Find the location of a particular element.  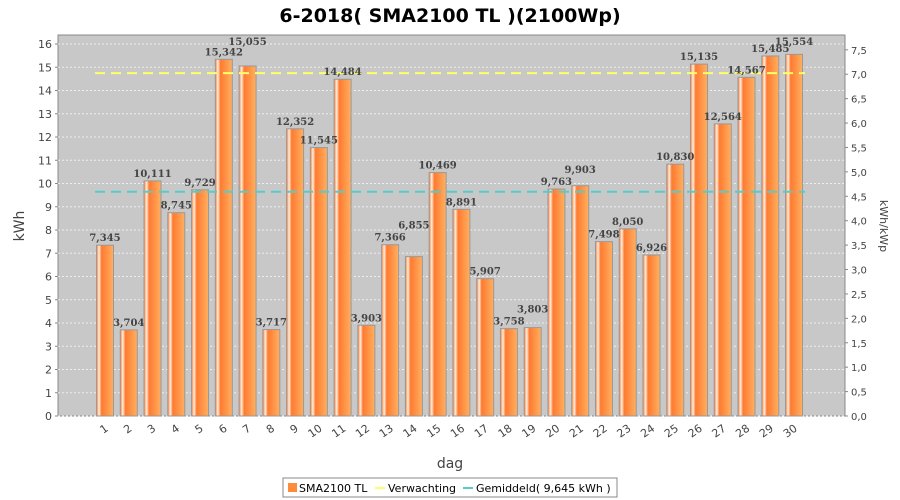

x-tick-label: 16 is located at coordinates (457, 431).